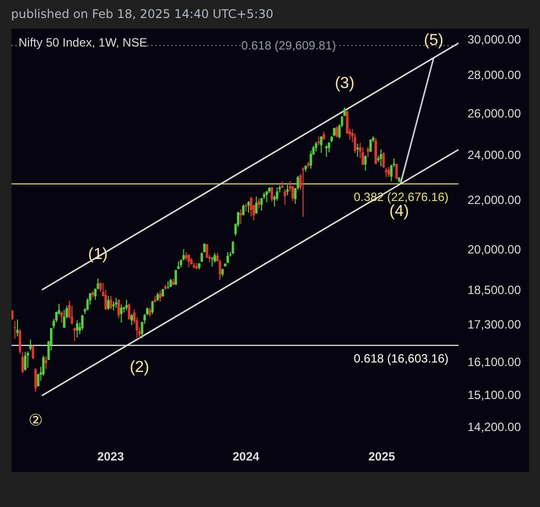 The image size is (540, 507). What do you see at coordinates (382, 457) in the screenshot?
I see `x-tick-label: 2025` at bounding box center [382, 457].